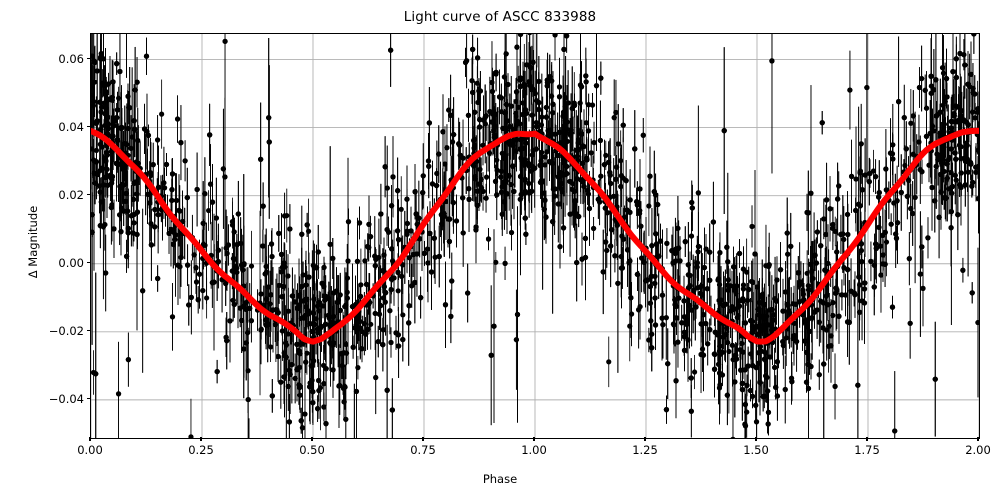 This screenshot has width=1000, height=500. Describe the element at coordinates (867, 450) in the screenshot. I see `x-tick-label: 1.75` at that location.